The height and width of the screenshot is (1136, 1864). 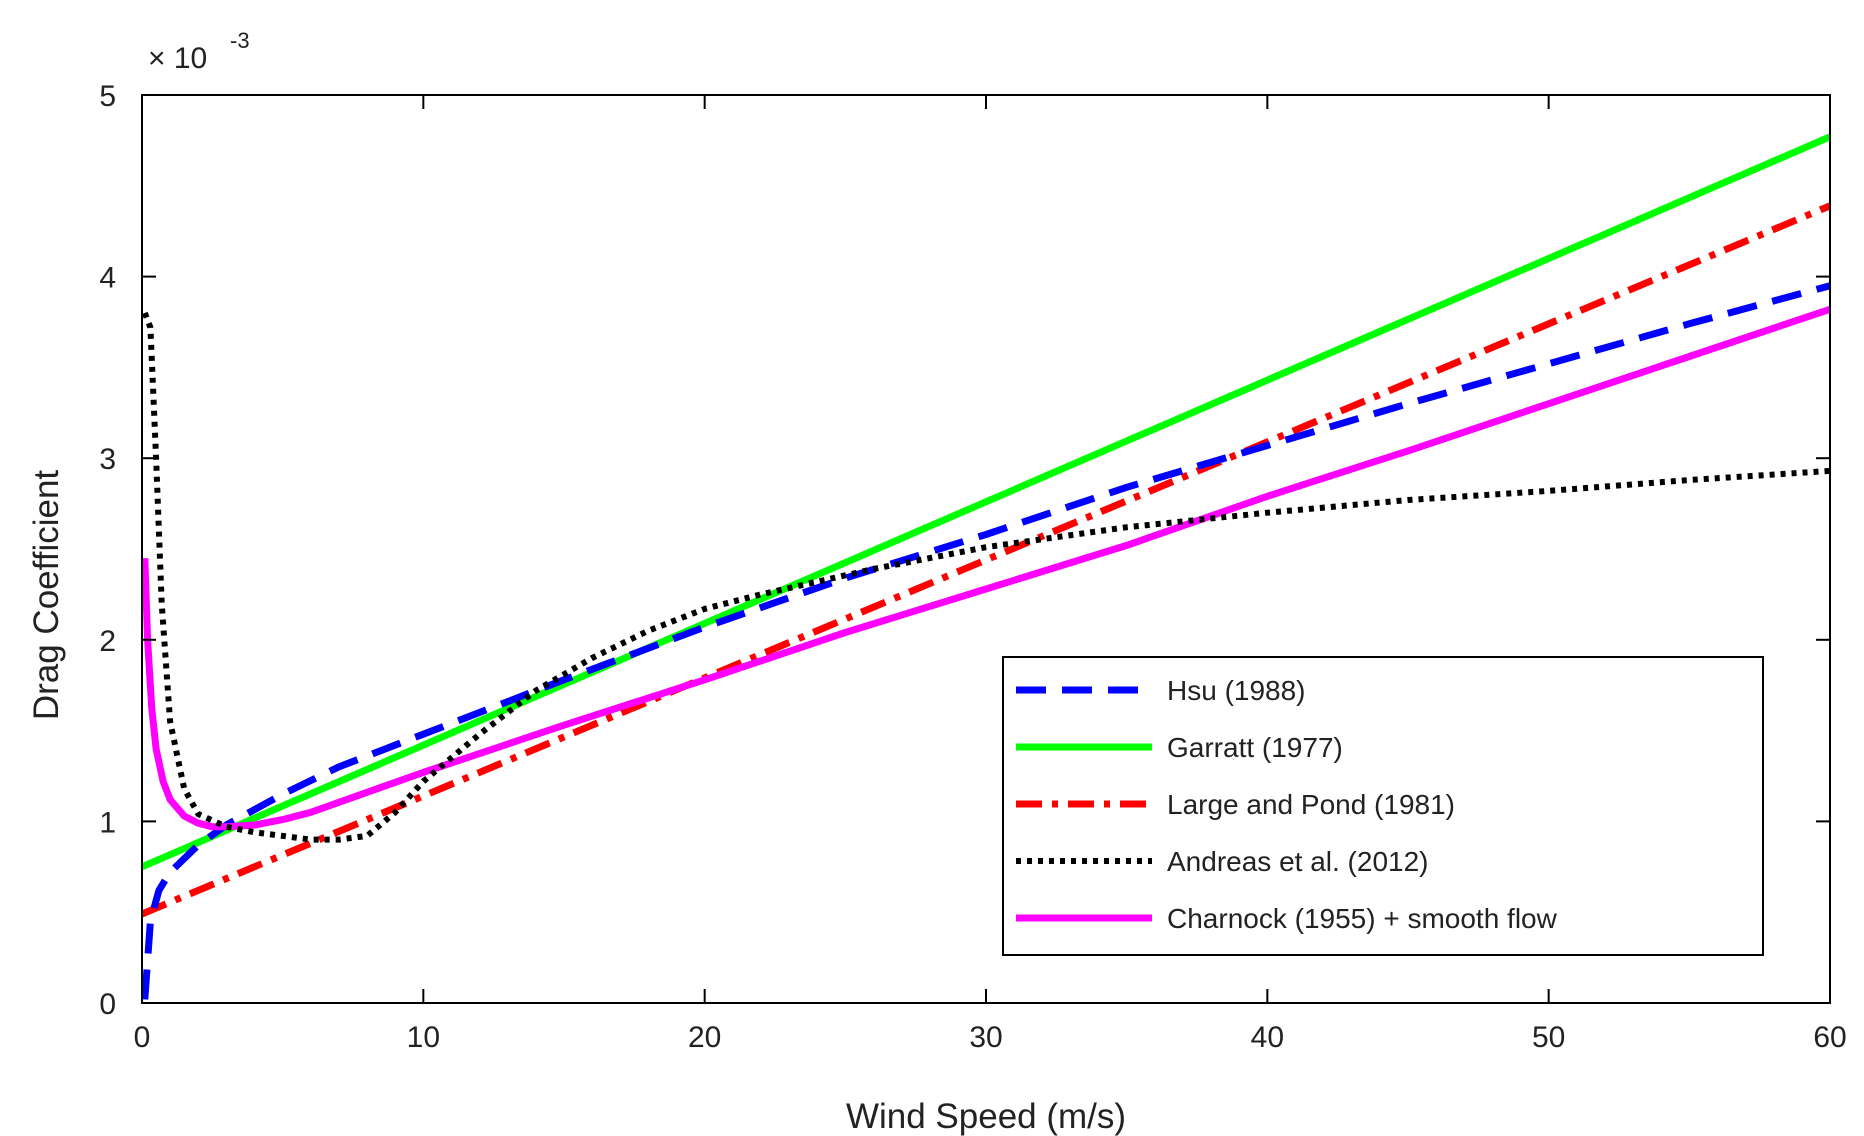 What do you see at coordinates (1548, 1037) in the screenshot?
I see `x-tick-label: 50` at bounding box center [1548, 1037].